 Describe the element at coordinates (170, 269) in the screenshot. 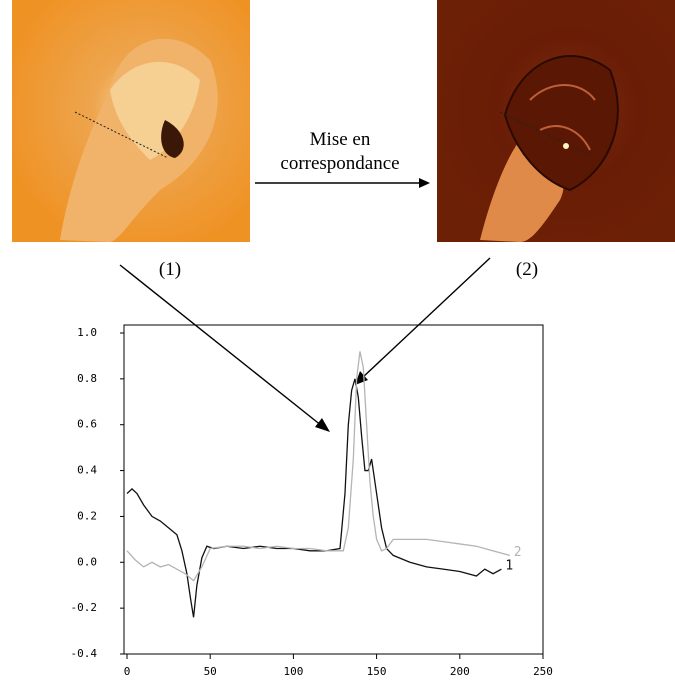

I see `annotation: (1)` at that location.